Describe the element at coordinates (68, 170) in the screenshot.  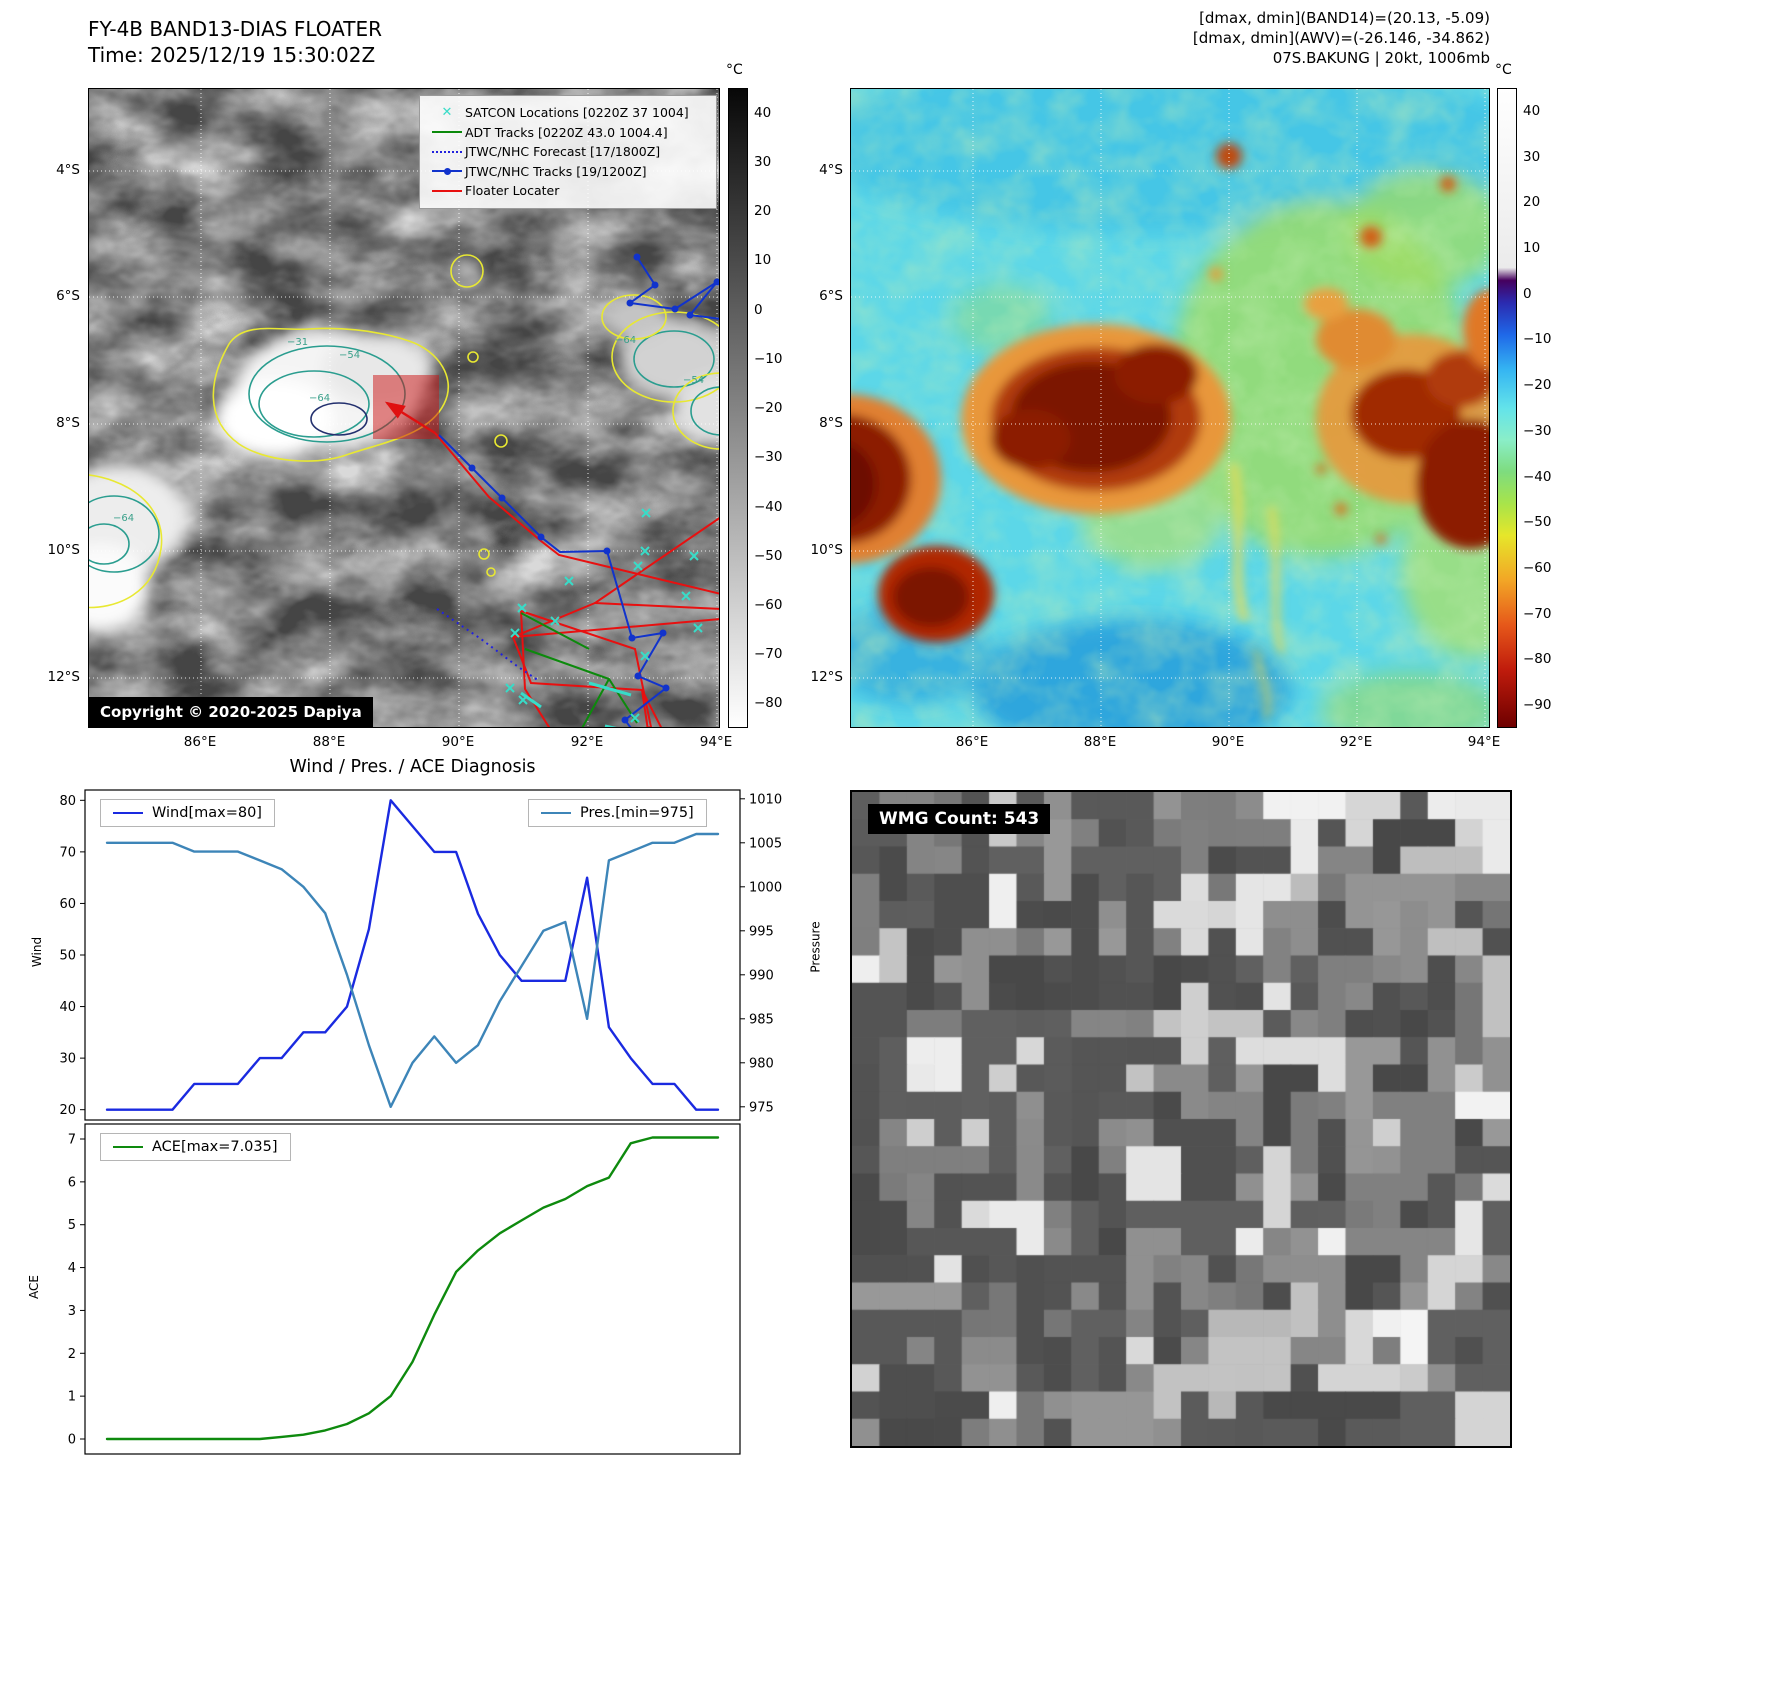
I see `ir-y-tick: 4°S` at that location.